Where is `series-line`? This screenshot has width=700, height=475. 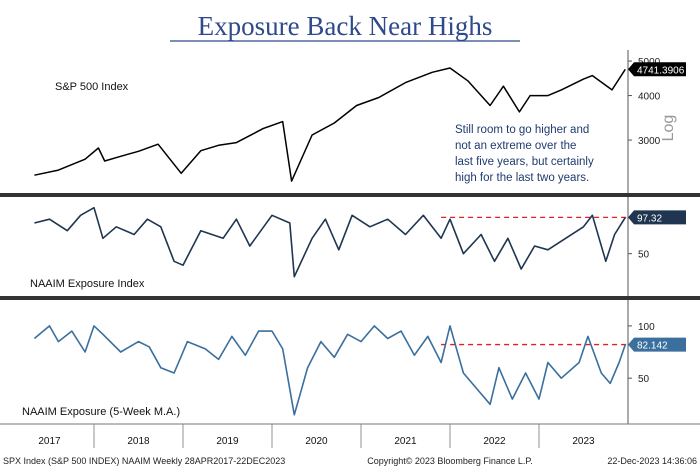 series-line is located at coordinates (330, 242).